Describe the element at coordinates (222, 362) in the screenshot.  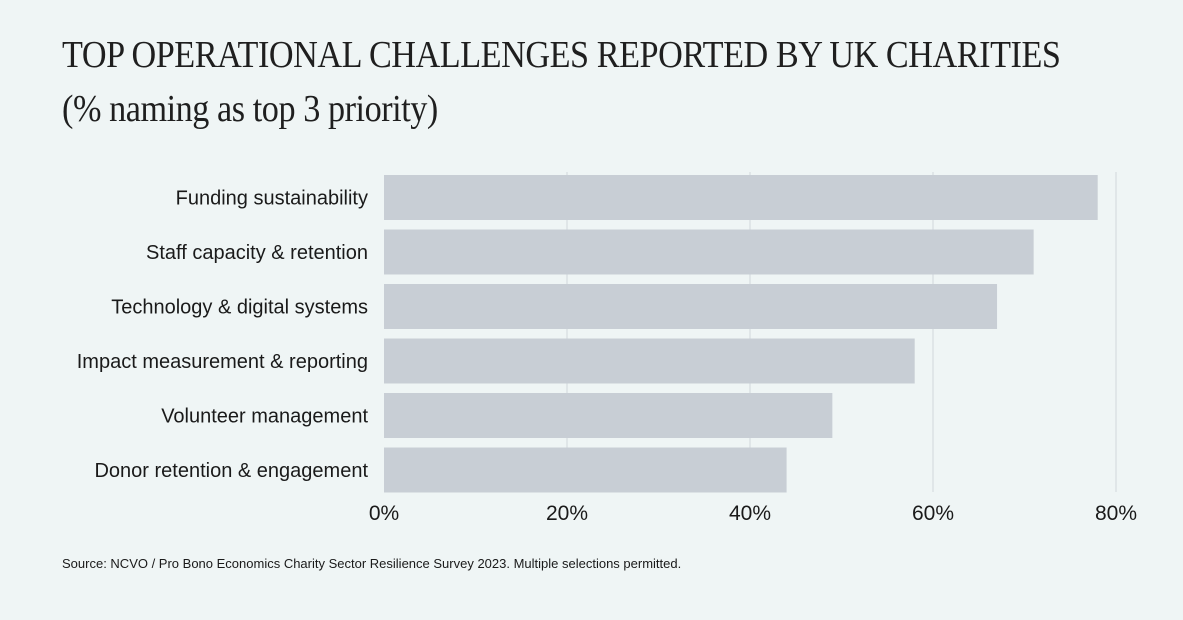
I see `category-label: Impact measurement & reporting` at that location.